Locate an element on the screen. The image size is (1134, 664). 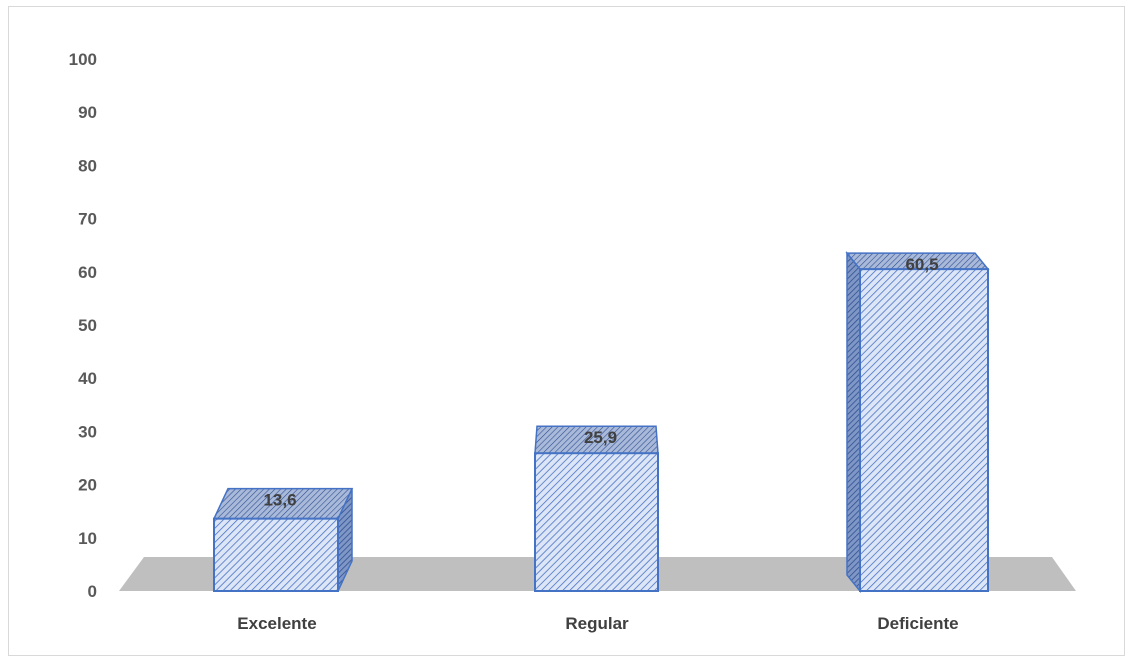
data-label: 60,5 is located at coordinates (921, 264).